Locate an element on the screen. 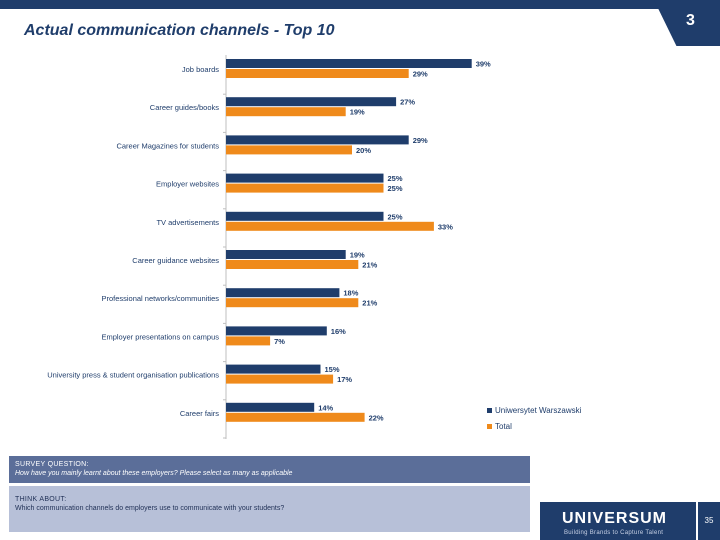 The width and height of the screenshot is (720, 540). page-number: 3 is located at coordinates (690, 20).